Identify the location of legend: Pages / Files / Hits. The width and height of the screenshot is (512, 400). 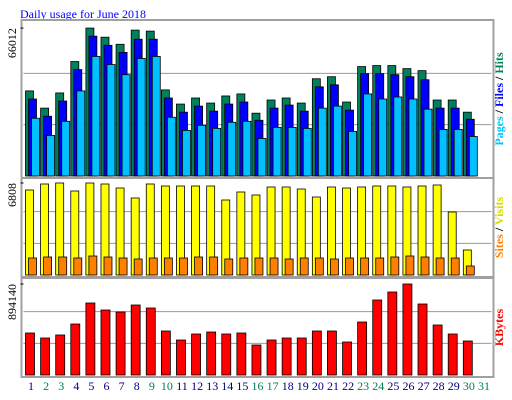
(499, 99).